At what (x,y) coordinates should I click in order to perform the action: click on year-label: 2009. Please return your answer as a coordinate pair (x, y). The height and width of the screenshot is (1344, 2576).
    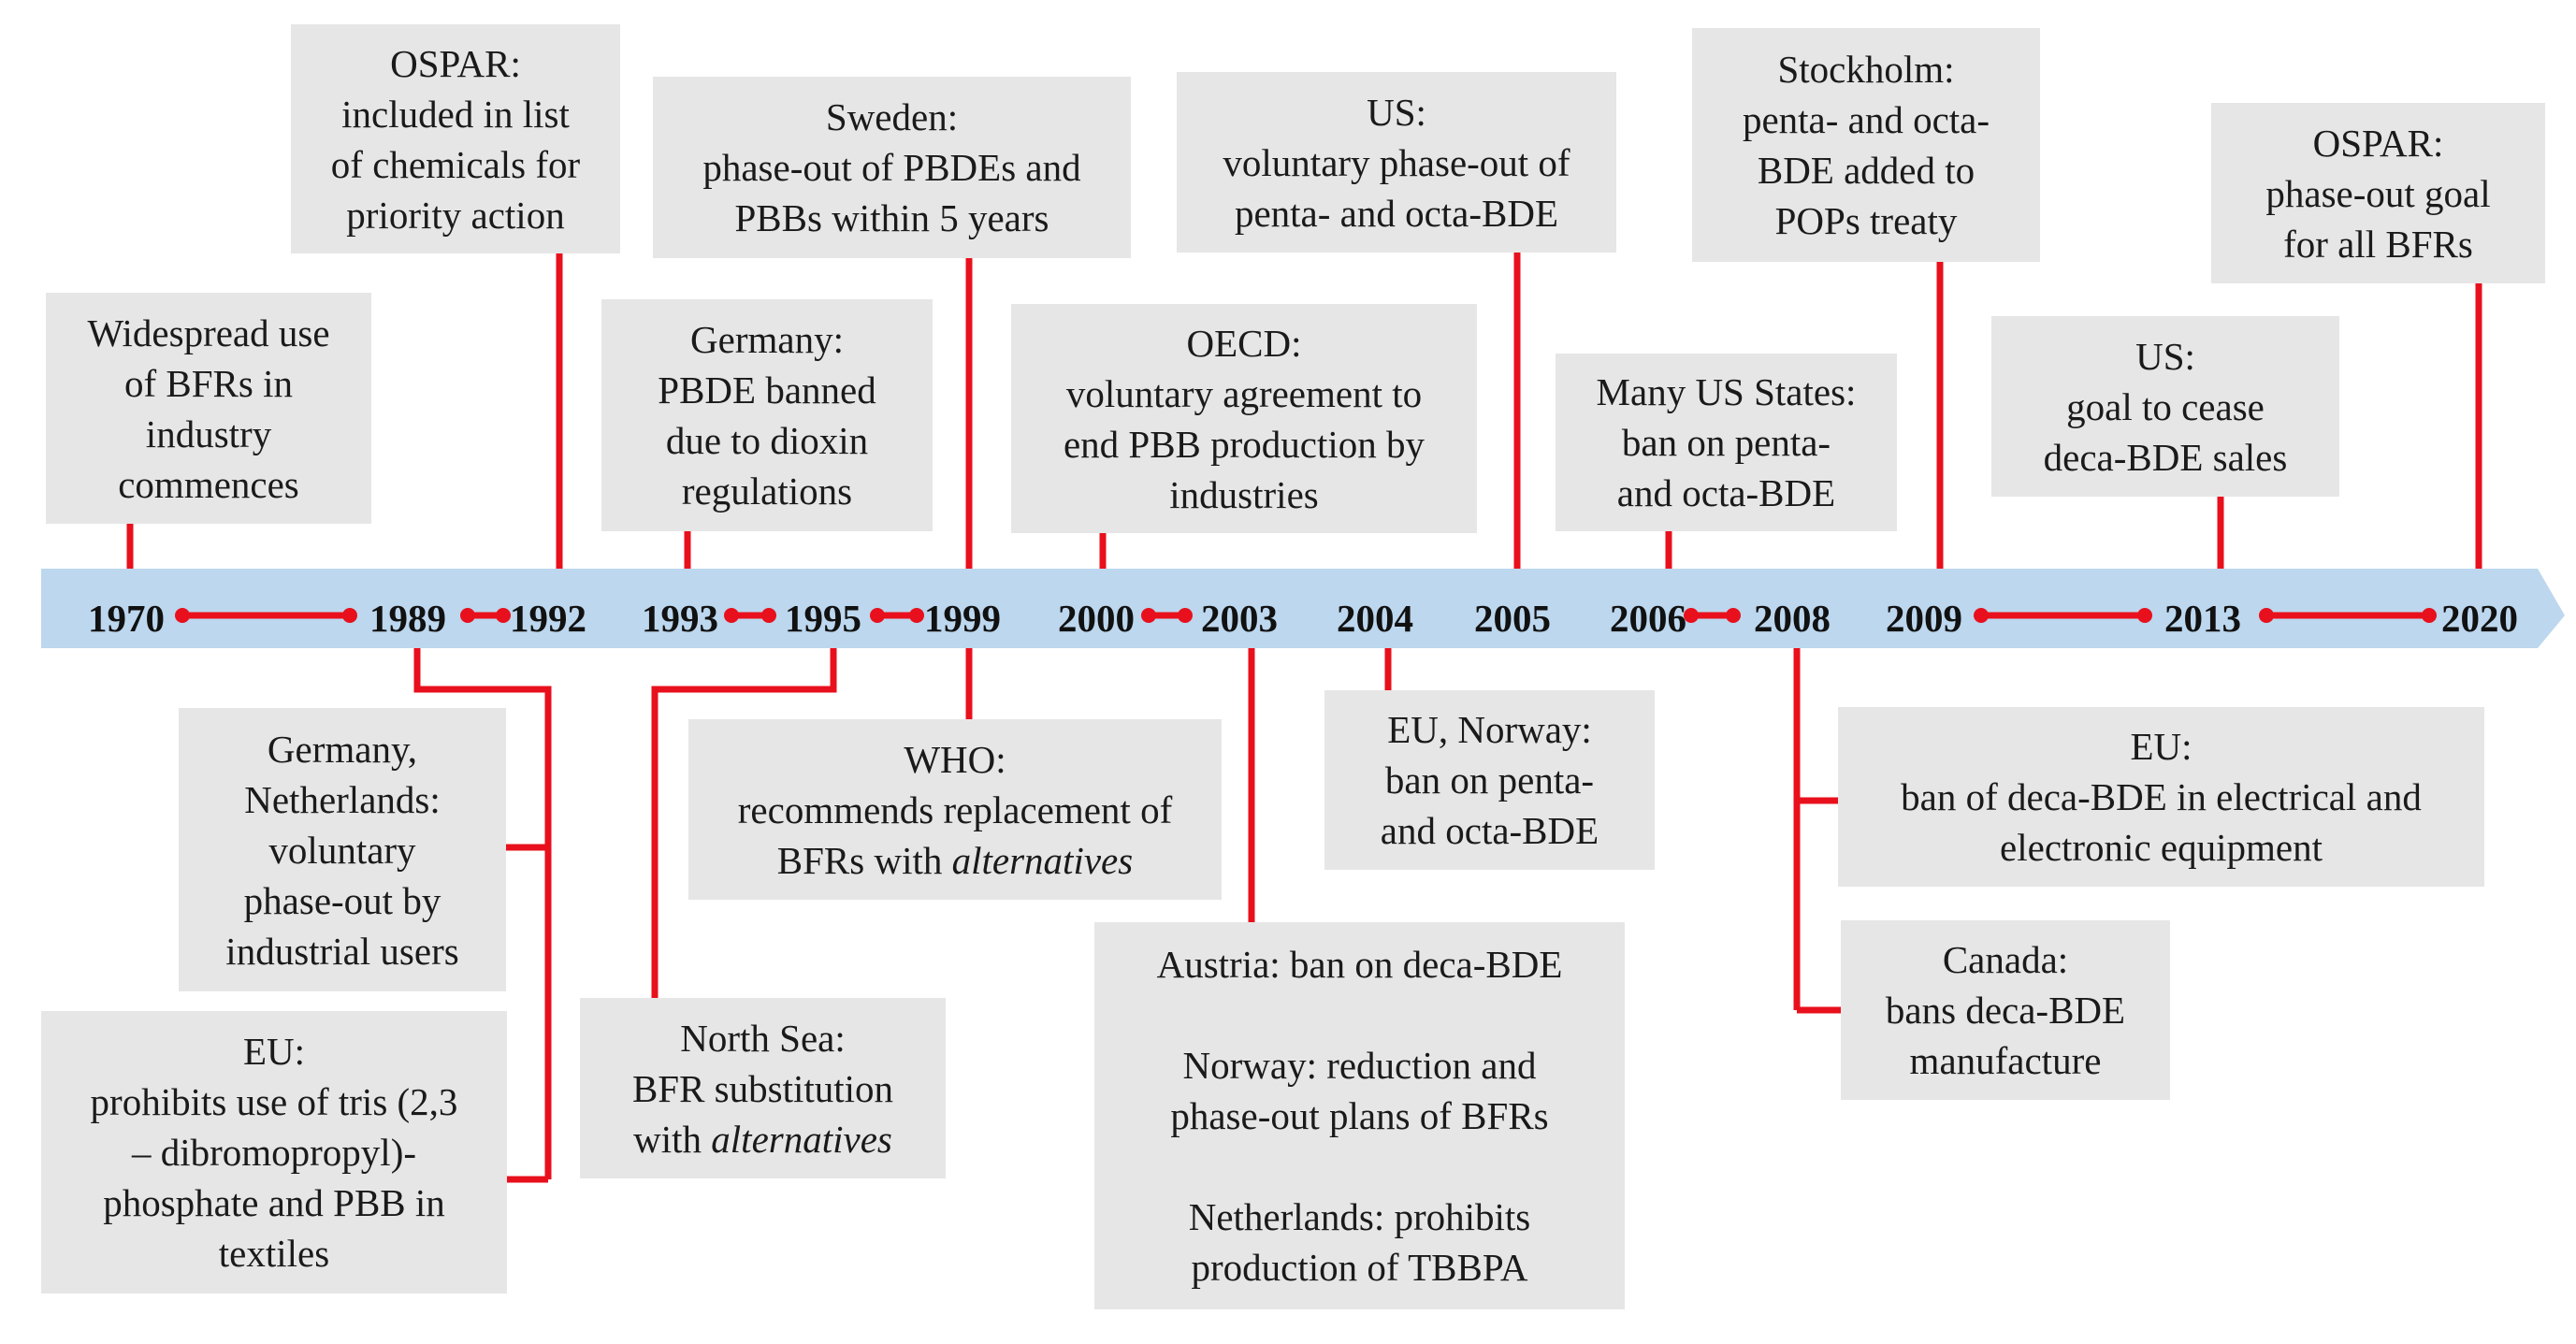
    Looking at the image, I should click on (1924, 618).